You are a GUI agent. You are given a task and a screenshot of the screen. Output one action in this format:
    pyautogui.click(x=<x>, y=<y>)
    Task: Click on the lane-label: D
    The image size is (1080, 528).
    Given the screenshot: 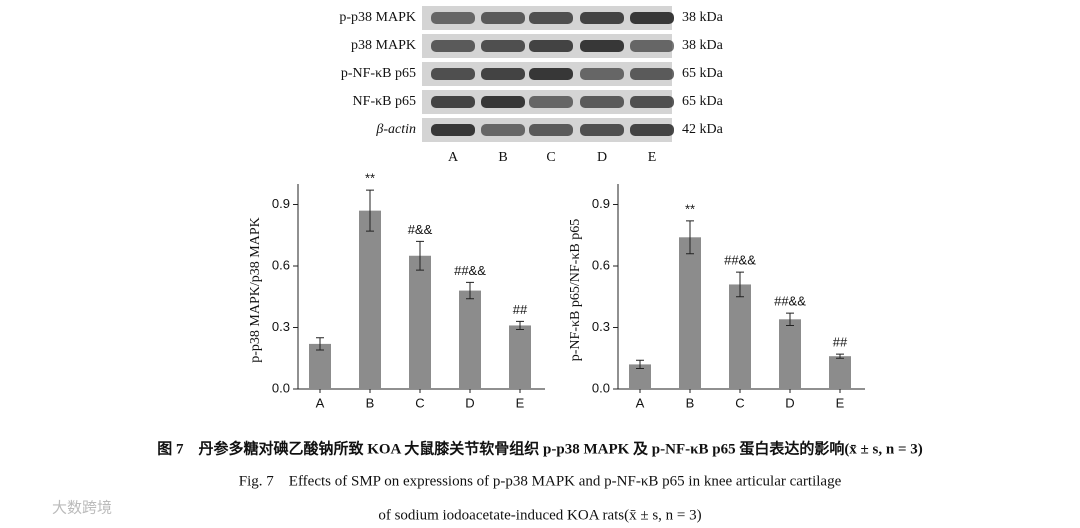 What is the action you would take?
    pyautogui.click(x=602, y=157)
    